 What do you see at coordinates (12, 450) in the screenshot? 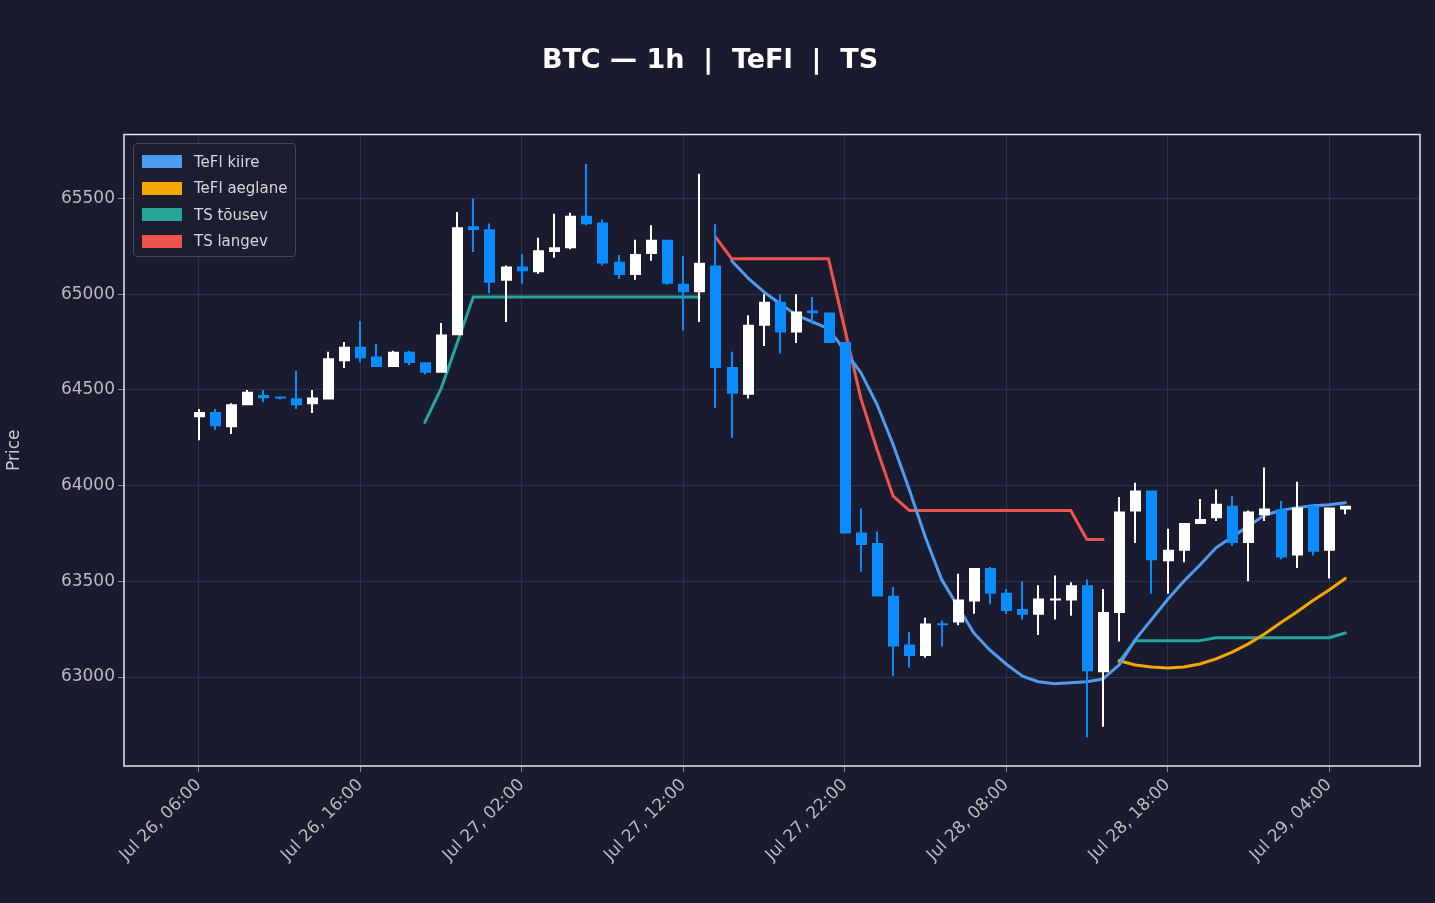
I see `y-axis-title: Price` at bounding box center [12, 450].